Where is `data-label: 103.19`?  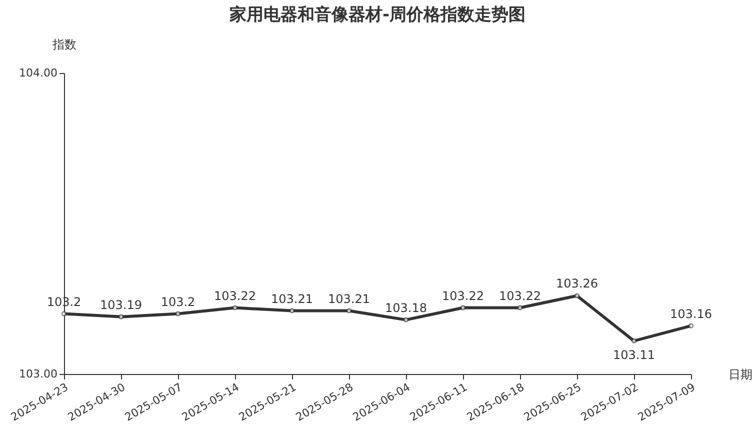 data-label: 103.19 is located at coordinates (121, 305).